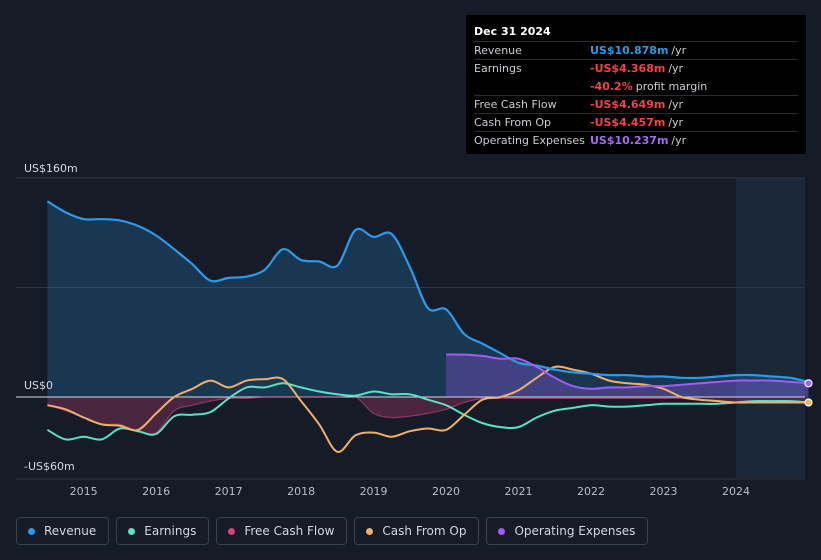 Image resolution: width=821 pixels, height=560 pixels. What do you see at coordinates (513, 123) in the screenshot?
I see `tooltip-label: Cash From Op` at bounding box center [513, 123].